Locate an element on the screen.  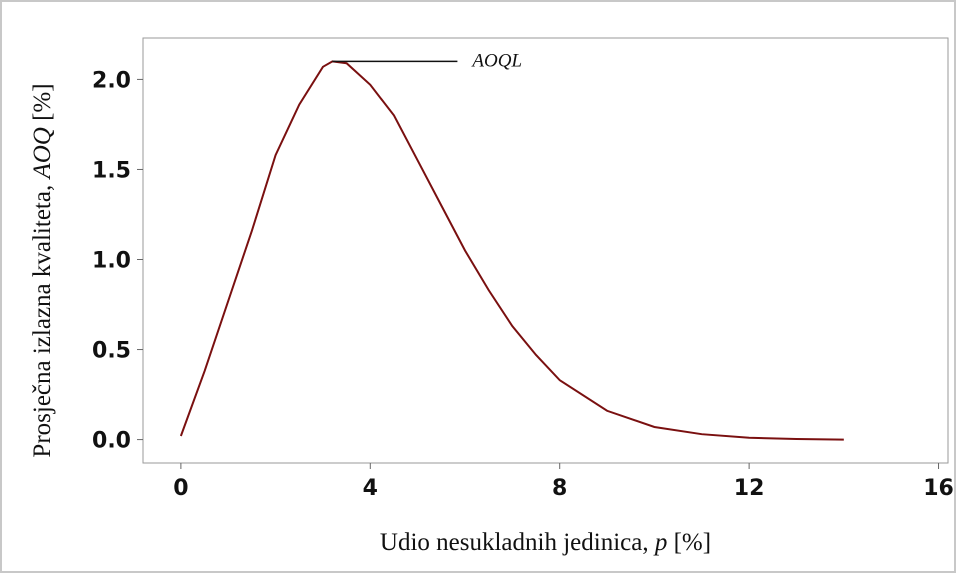
x-tick-label: 0 is located at coordinates (180, 488).